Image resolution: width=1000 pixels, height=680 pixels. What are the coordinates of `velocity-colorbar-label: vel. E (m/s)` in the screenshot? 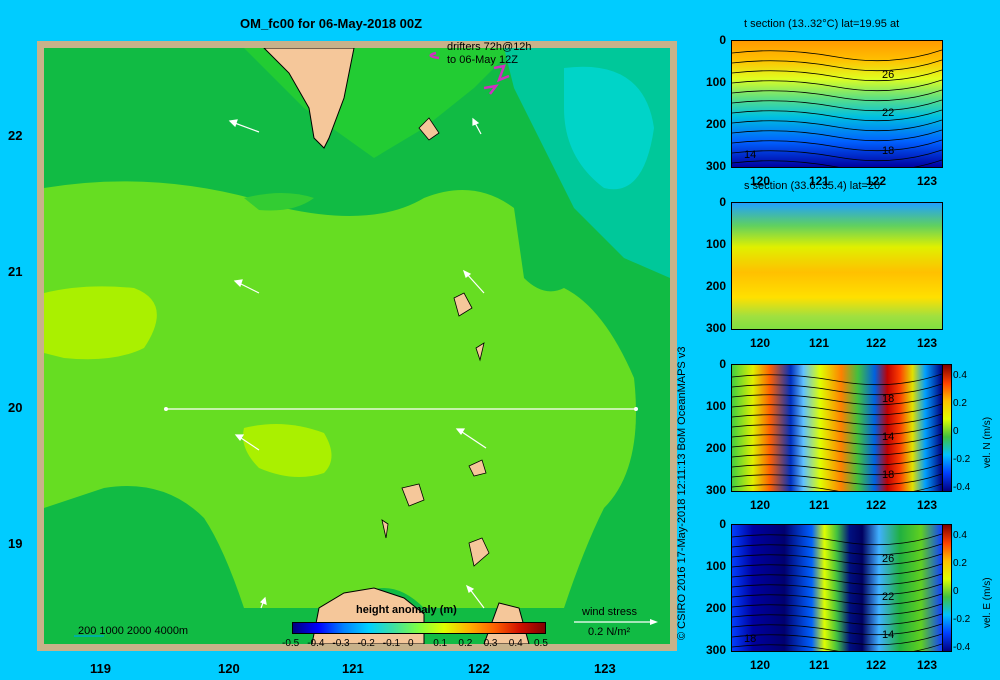 It's located at (987, 602).